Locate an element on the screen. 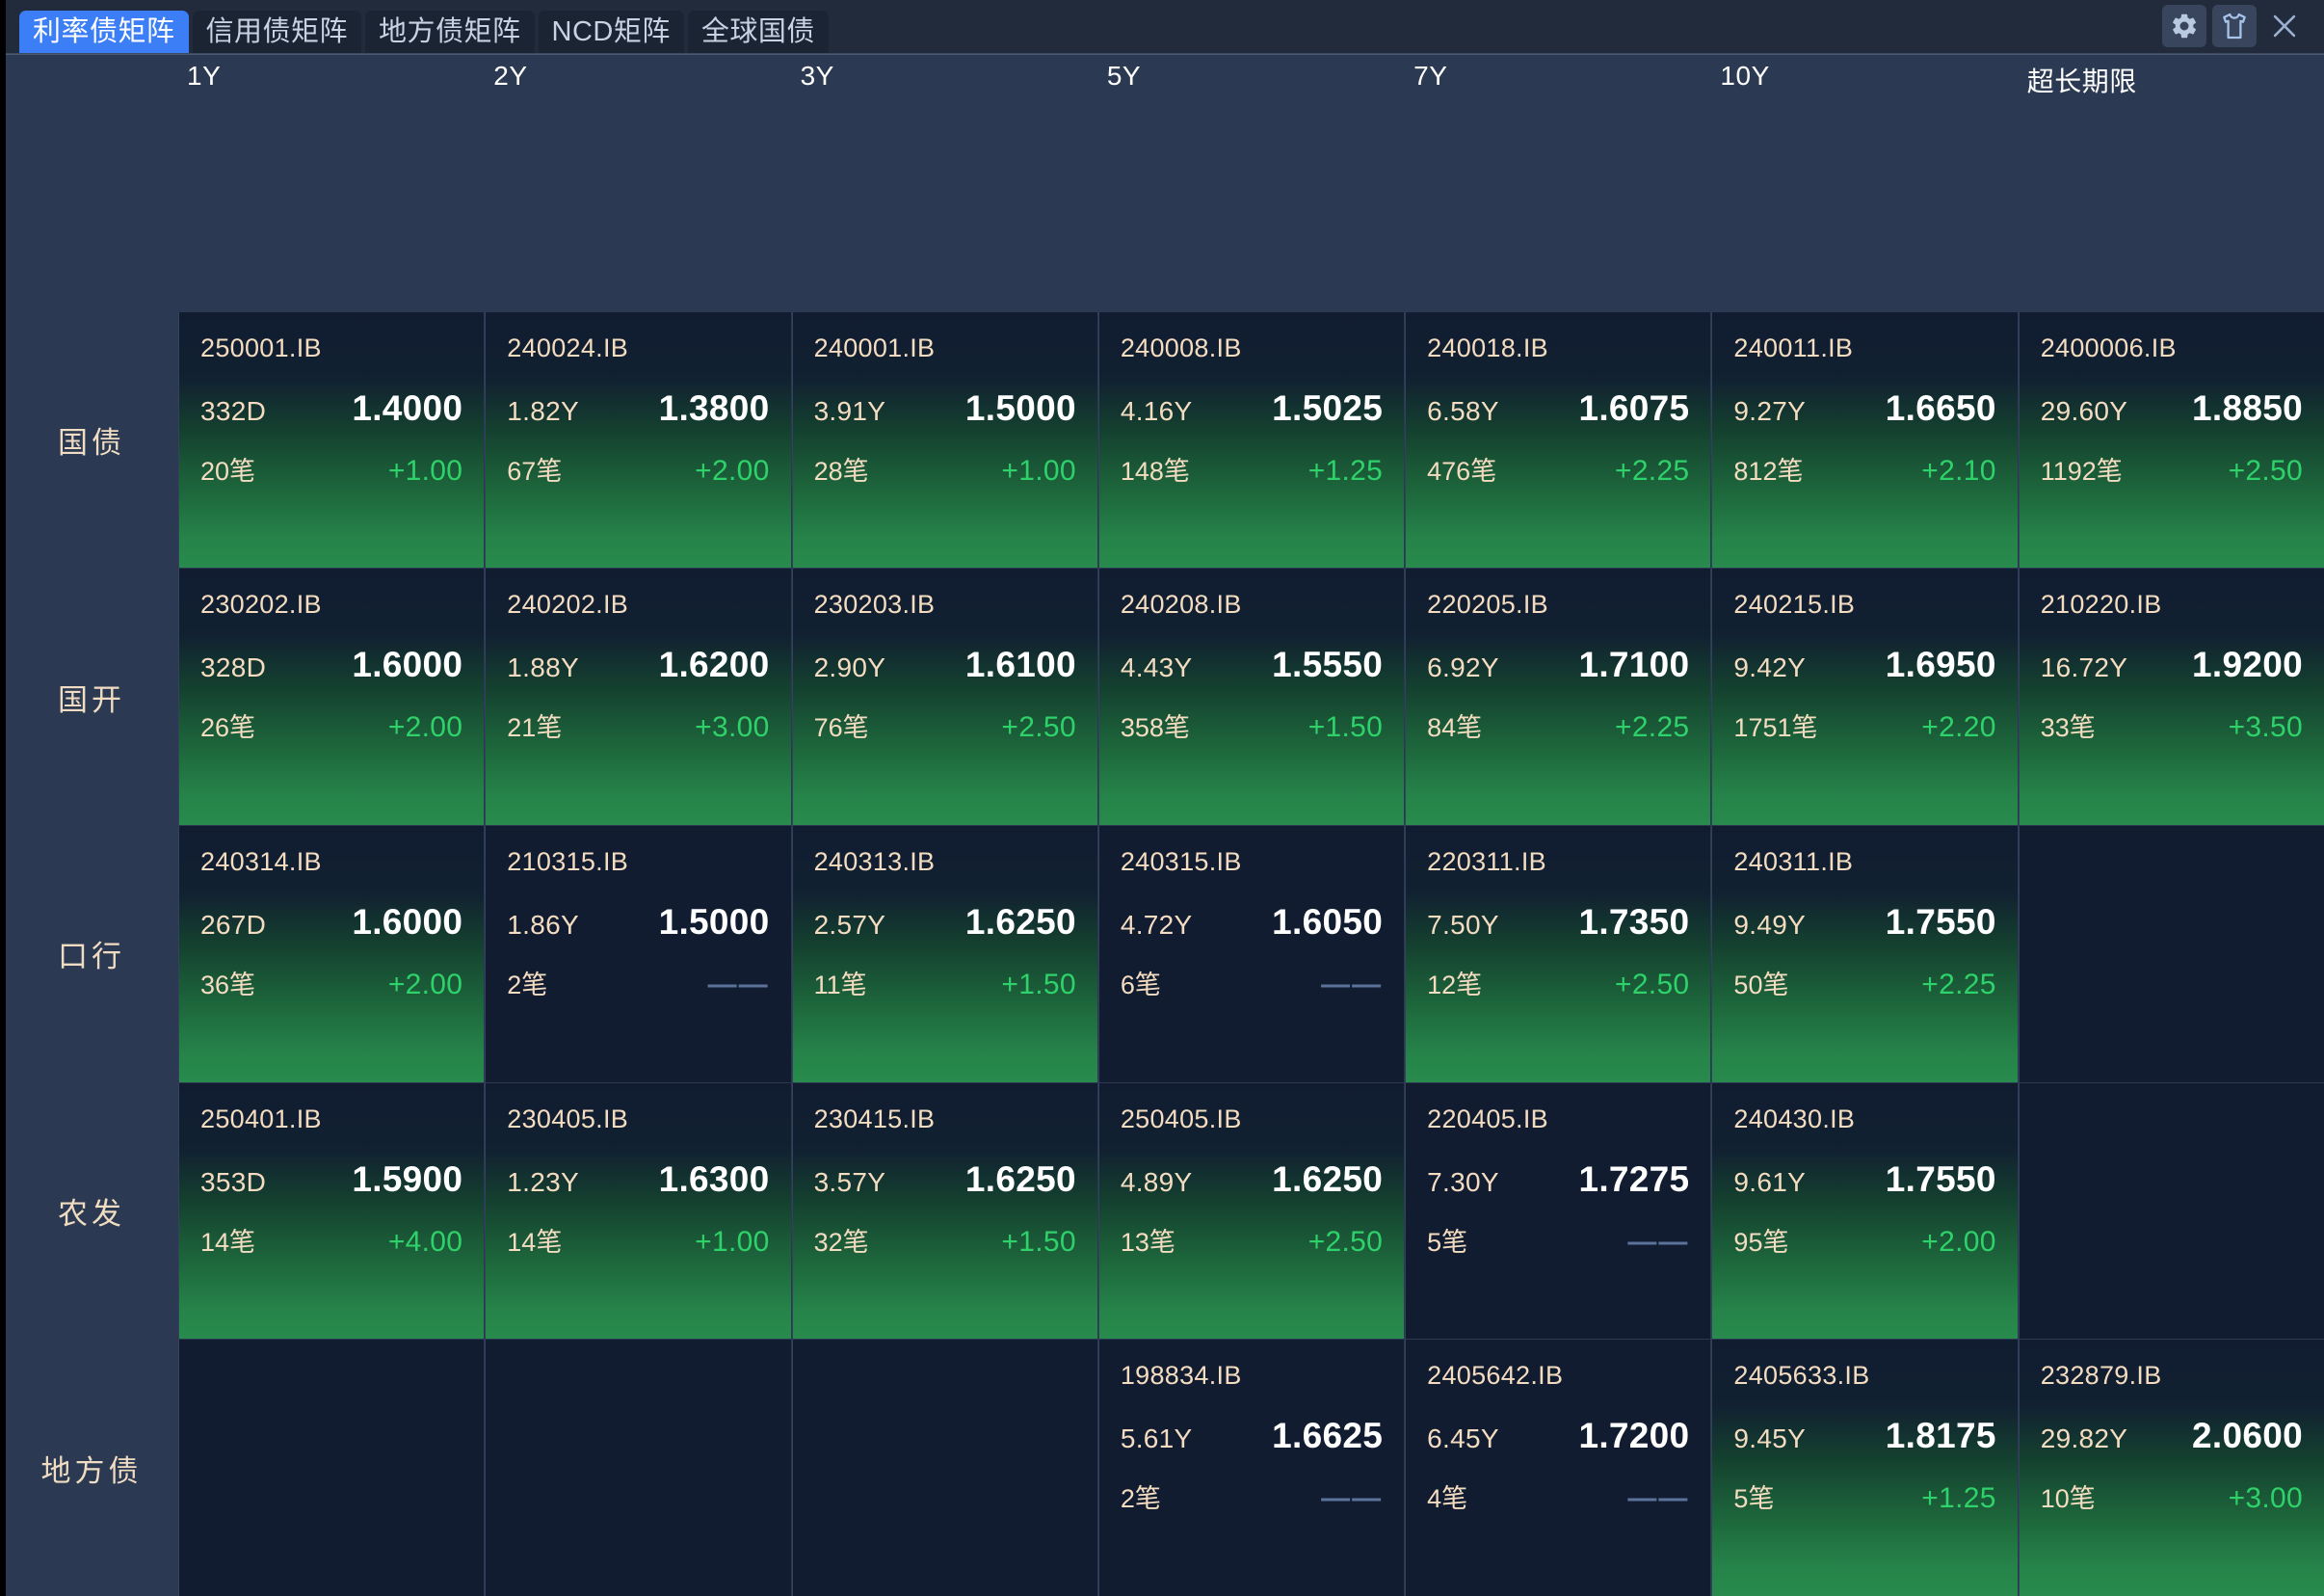  bond-cell: 232879.IB 29.82Y 2.0600 10笔 +3.00 is located at coordinates (2171, 1468).